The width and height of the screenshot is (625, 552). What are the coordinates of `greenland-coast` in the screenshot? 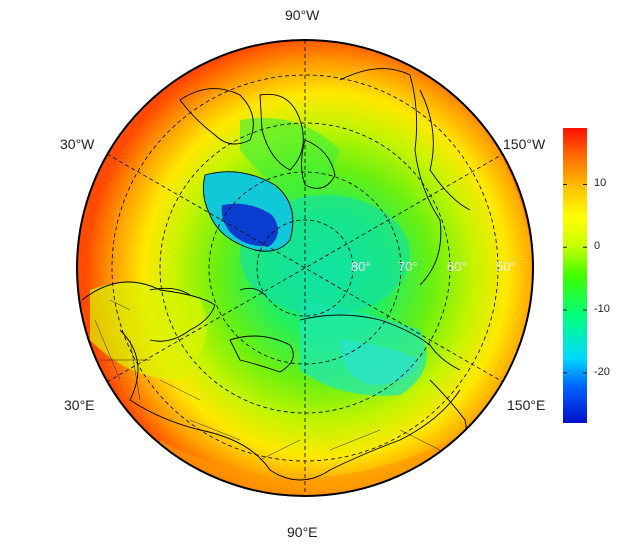 It's located at (248, 211).